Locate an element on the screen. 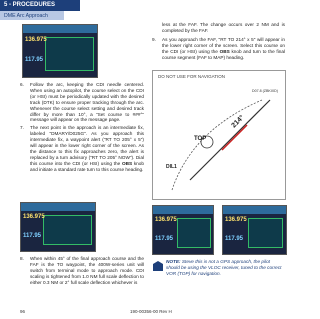  note-label: NOTE: is located at coordinates (173, 261).